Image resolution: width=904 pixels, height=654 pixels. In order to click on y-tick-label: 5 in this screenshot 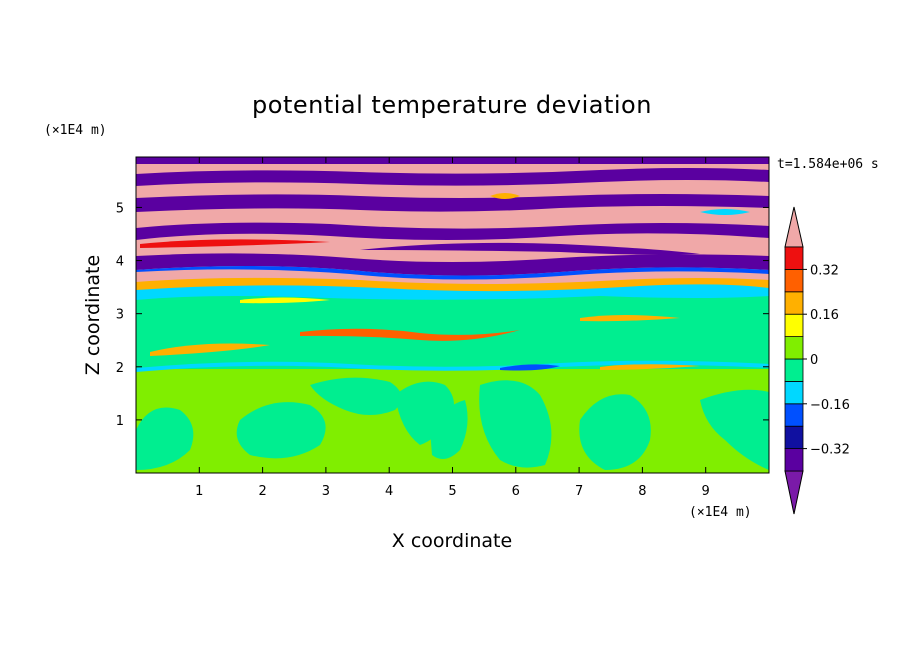, I will do `click(120, 208)`.